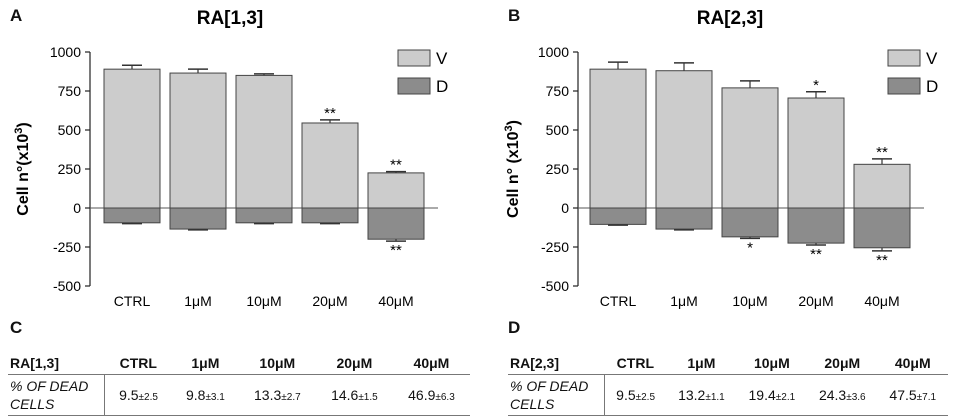  I want to click on significance-marker-viable: *, so click(816, 85).